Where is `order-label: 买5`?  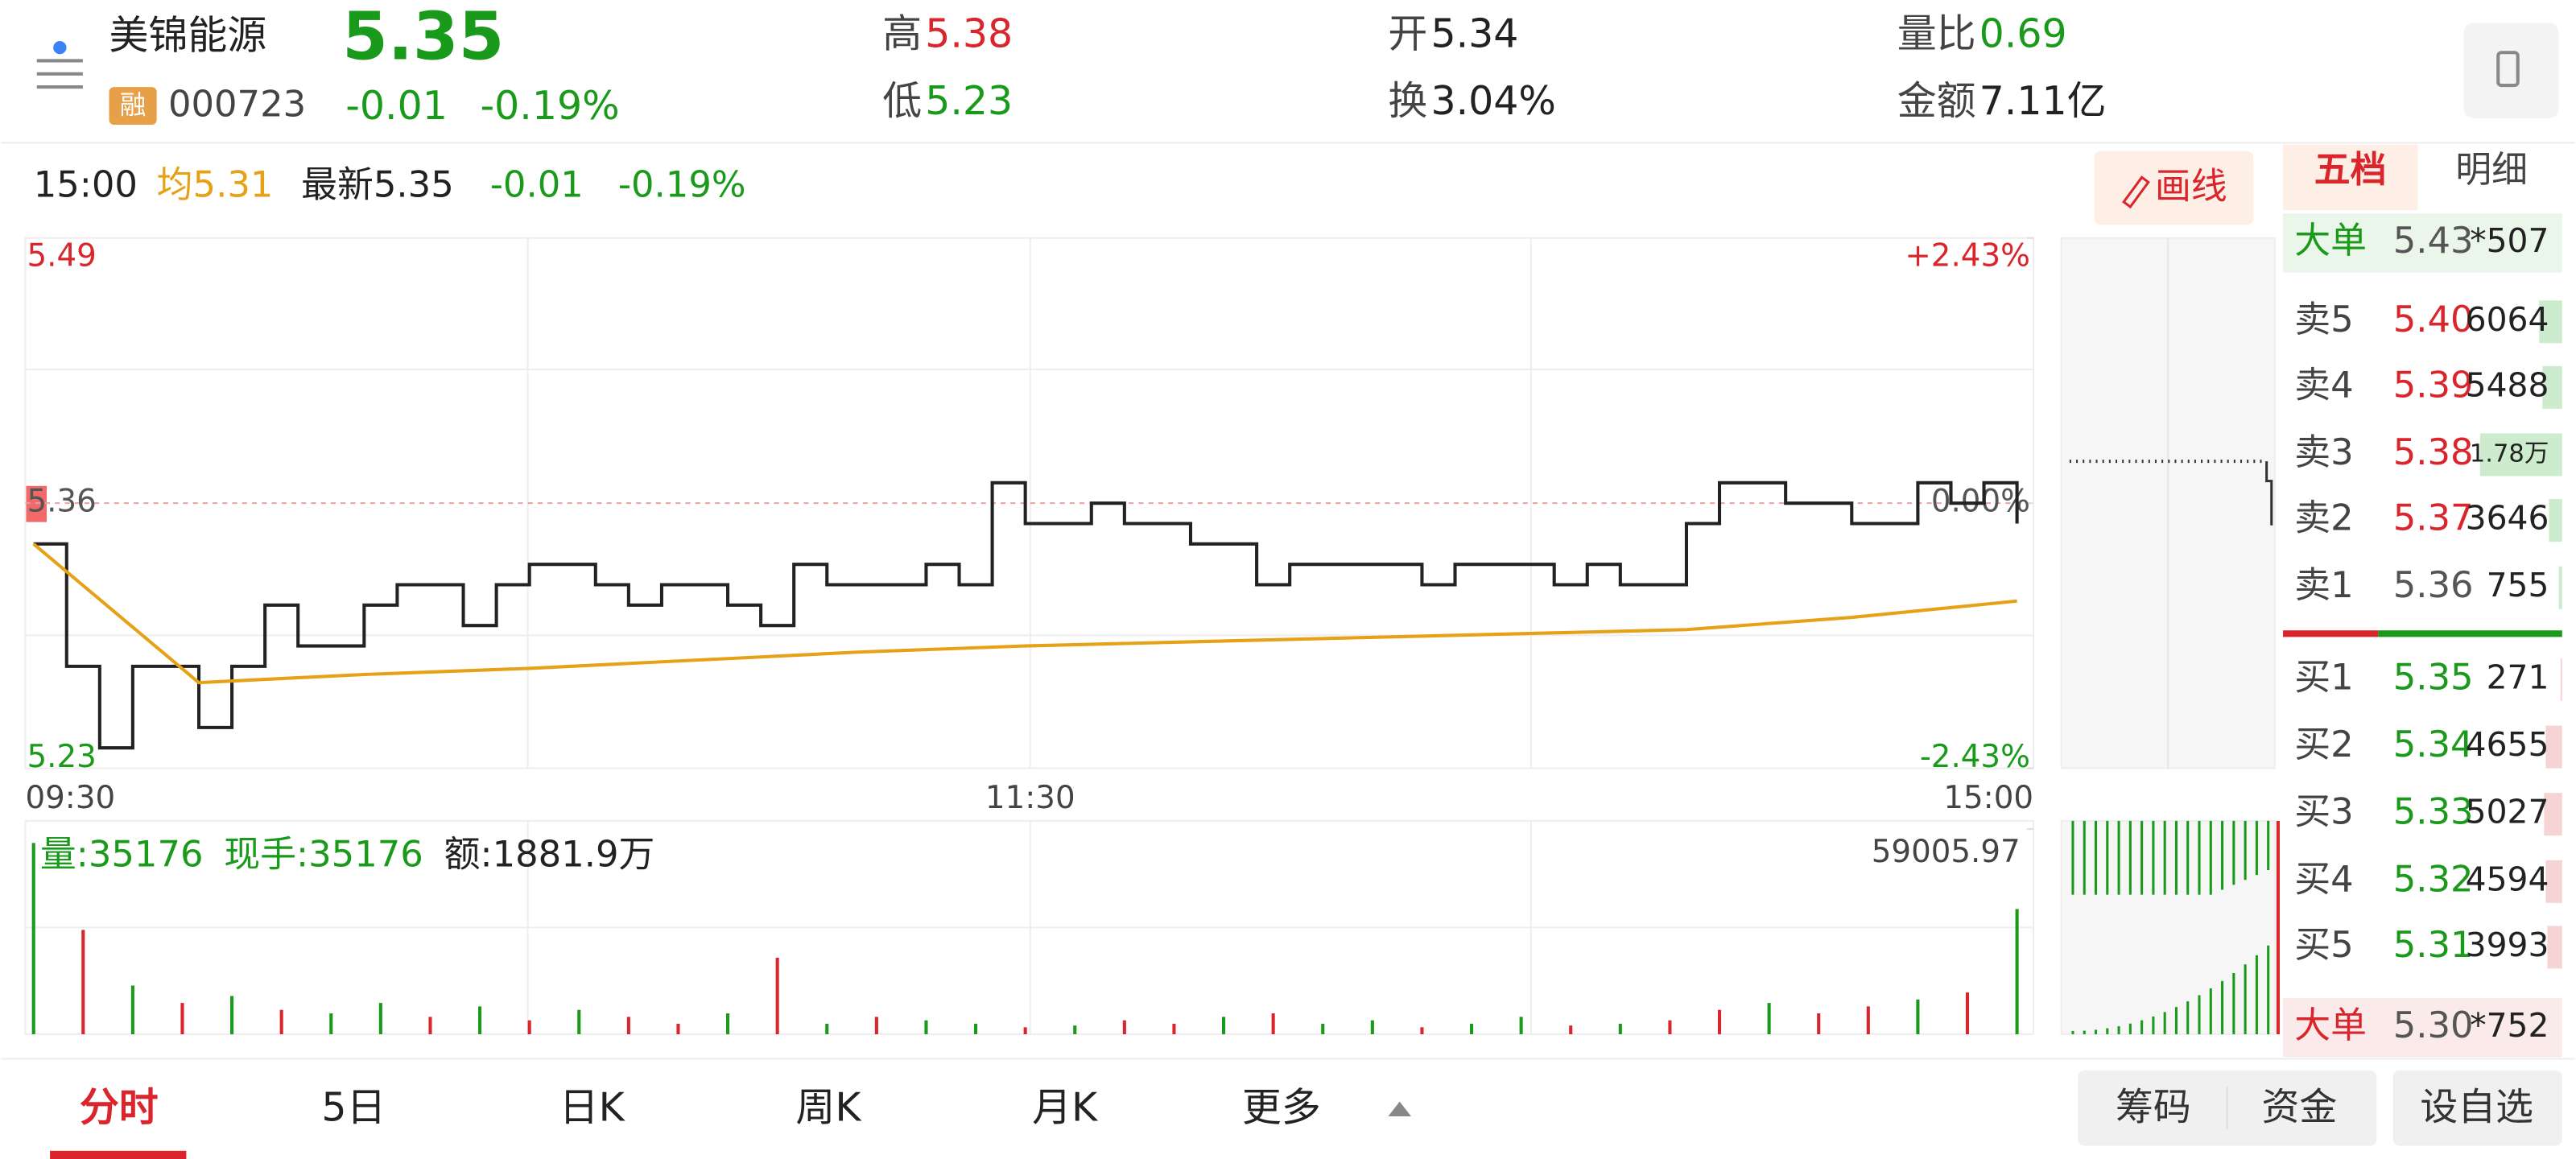 order-label: 买5 is located at coordinates (2323, 944).